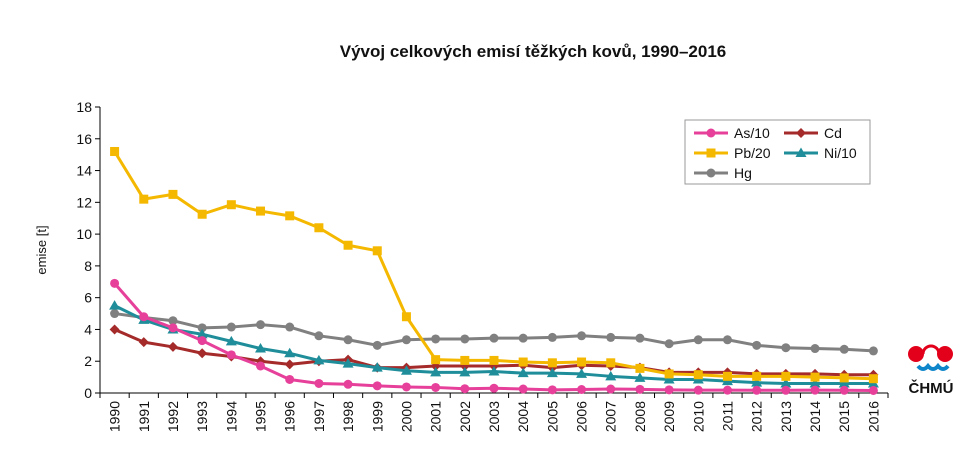 This screenshot has height=472, width=976. I want to click on x-tick-label: 2006, so click(582, 416).